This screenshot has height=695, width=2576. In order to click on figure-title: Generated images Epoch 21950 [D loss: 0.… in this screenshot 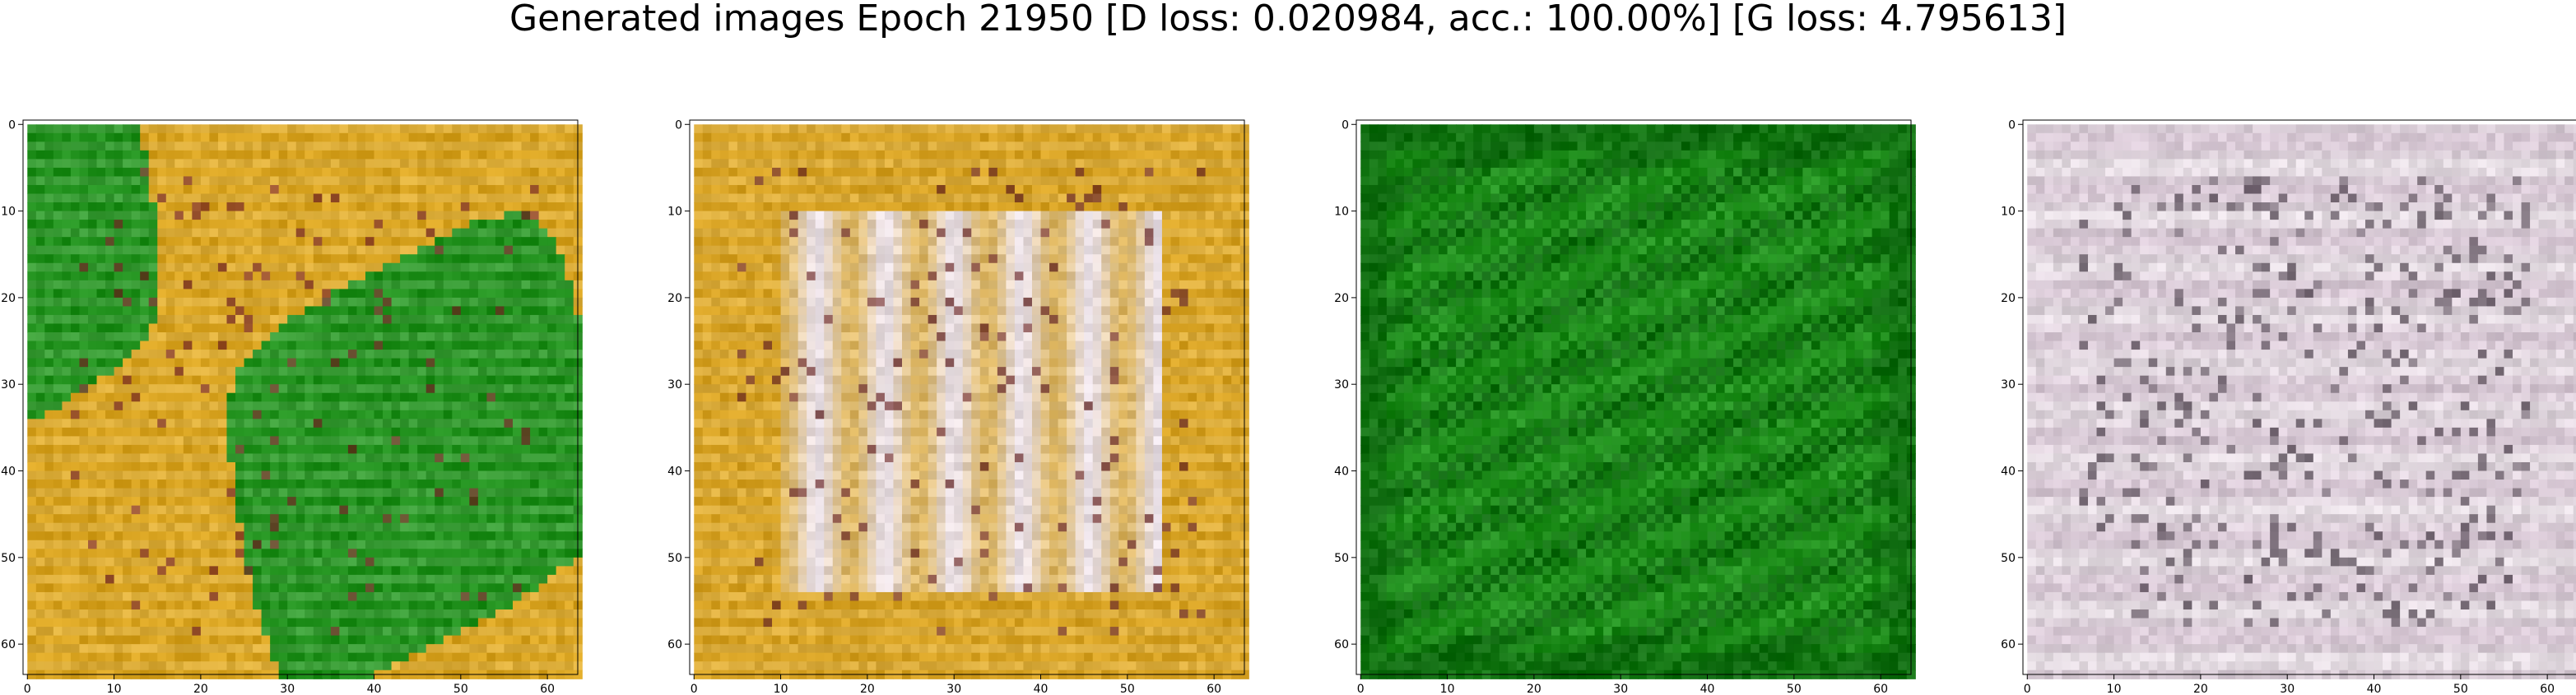, I will do `click(1288, 19)`.